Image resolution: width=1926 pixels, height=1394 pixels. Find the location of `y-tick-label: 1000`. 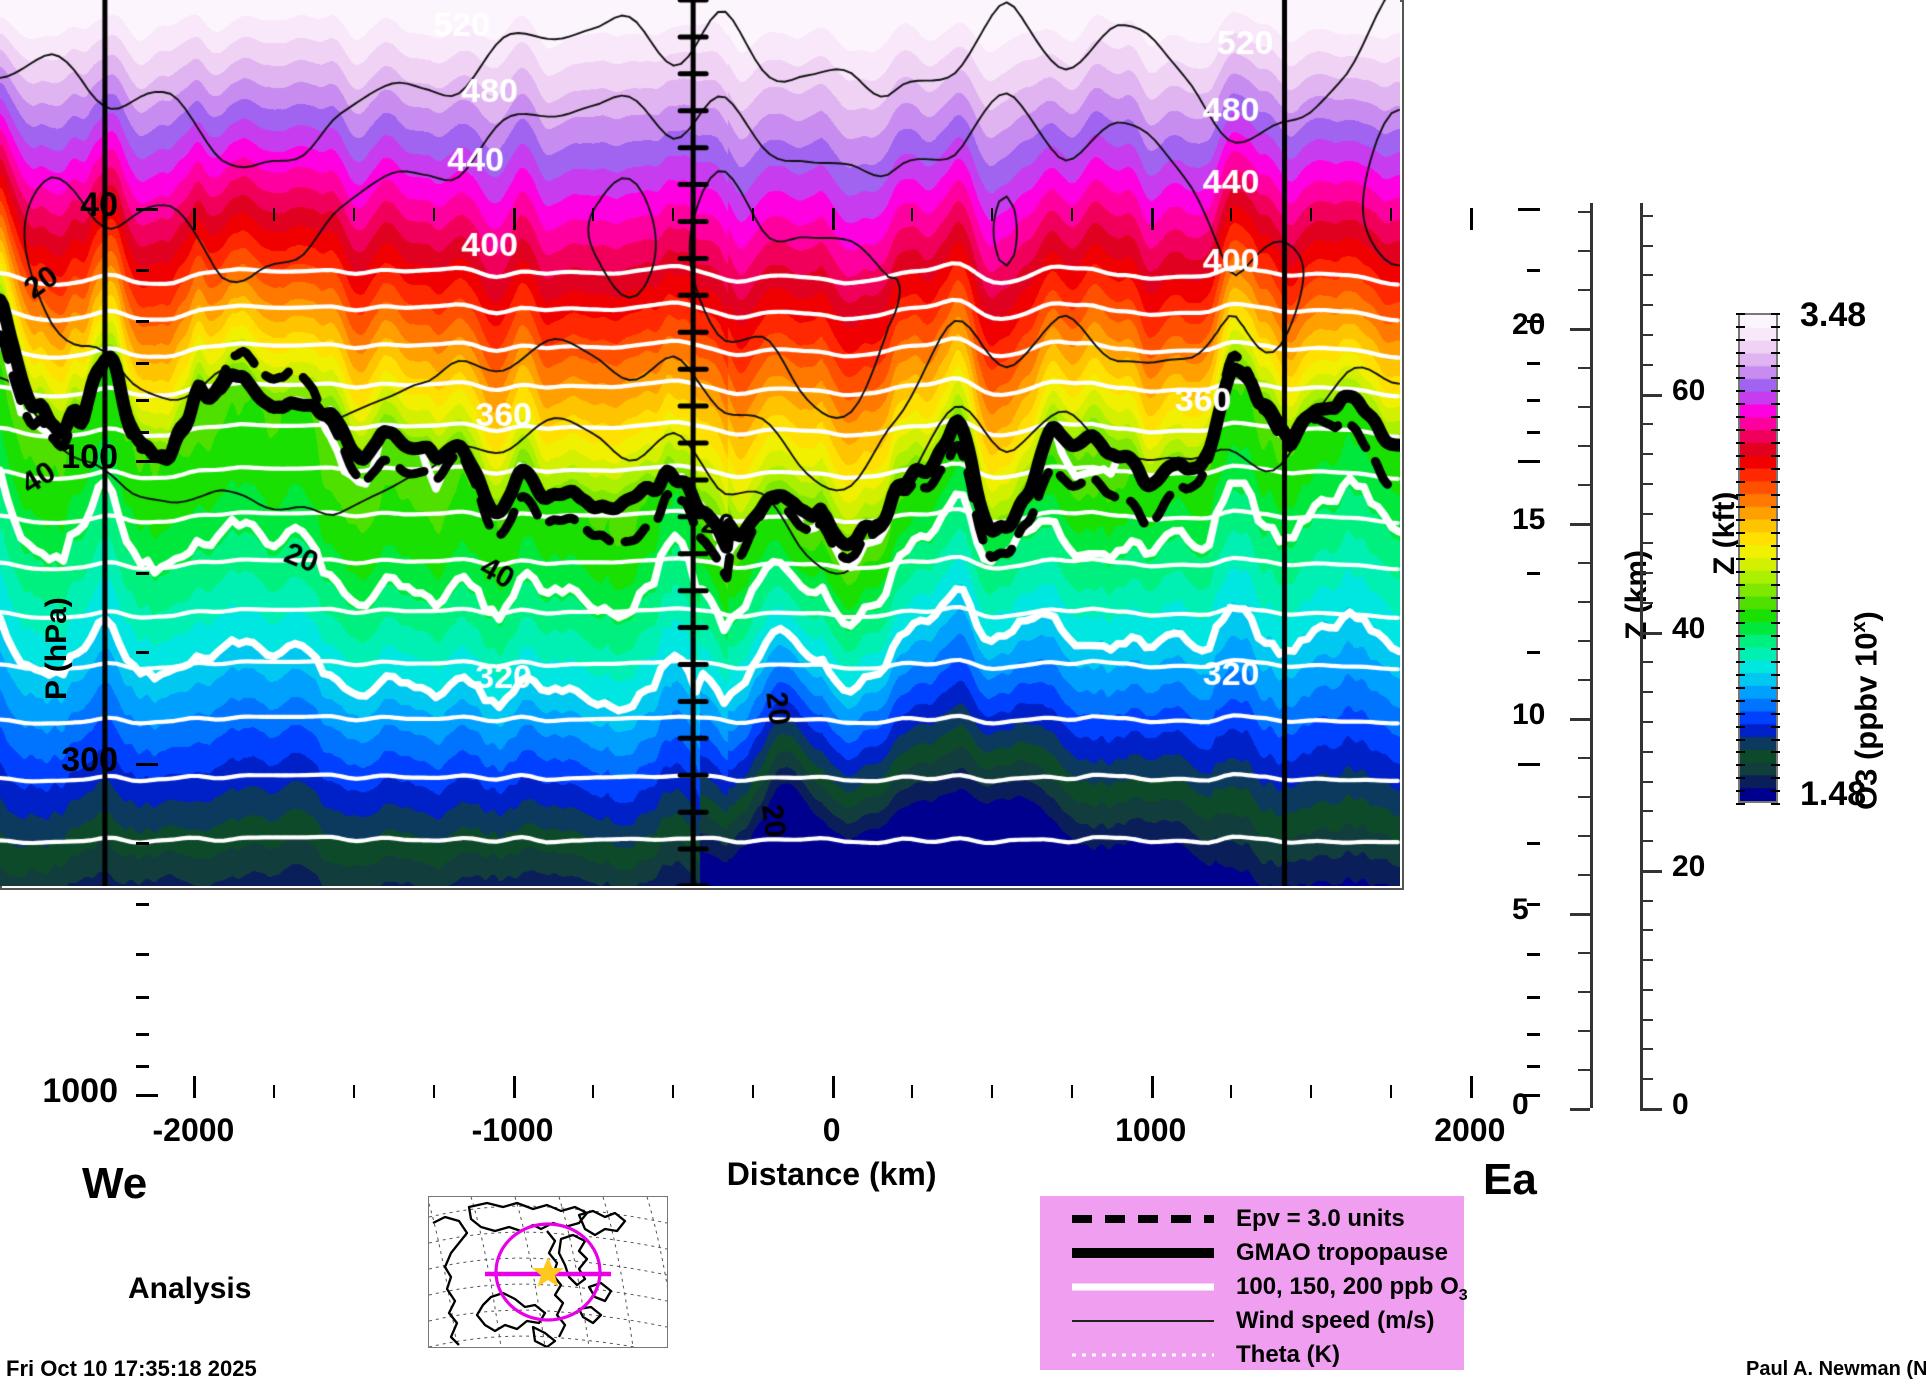

y-tick-label: 1000 is located at coordinates (80, 1091).